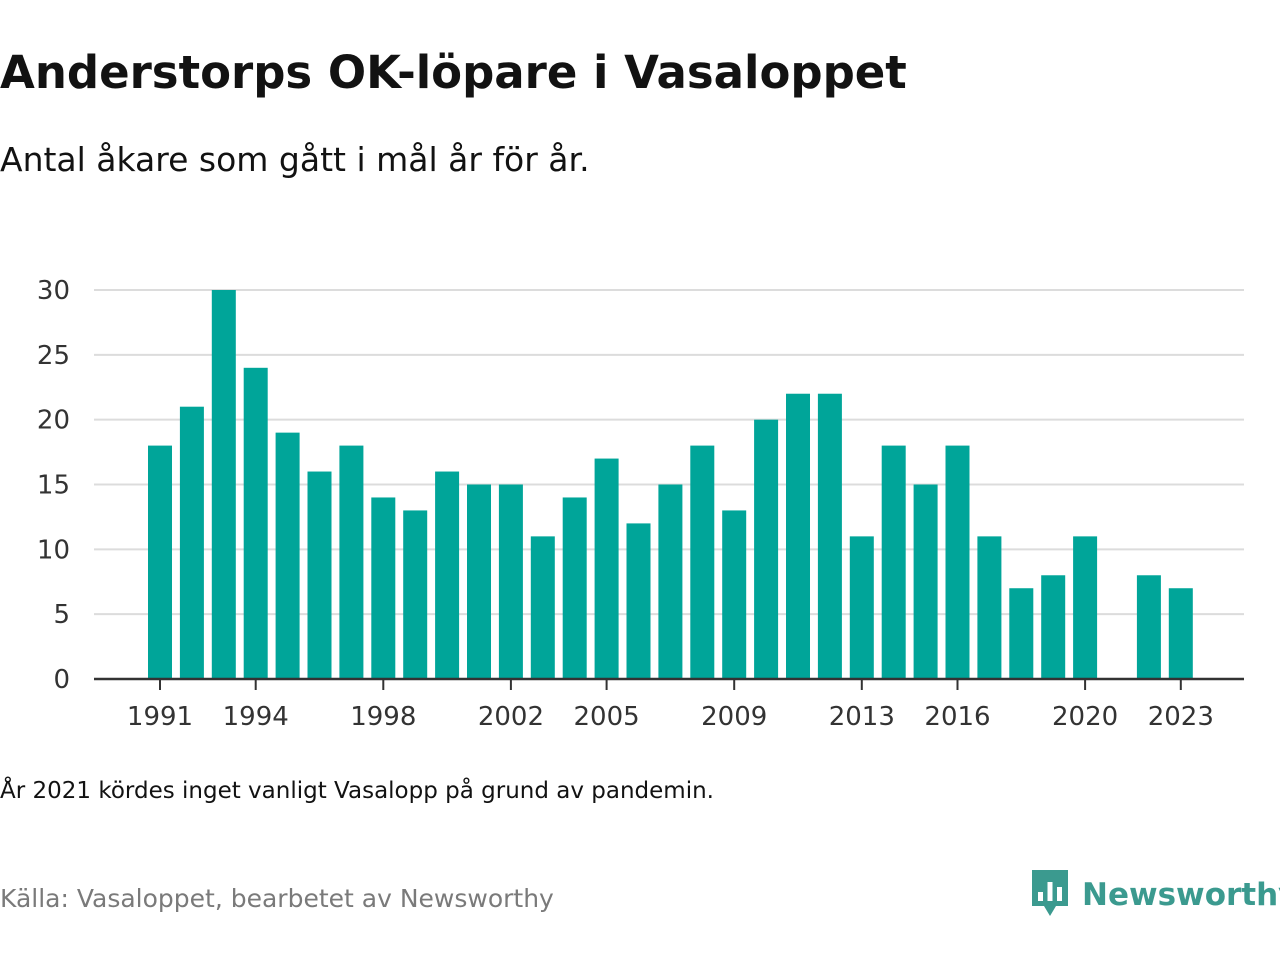  What do you see at coordinates (53, 291) in the screenshot?
I see `y-tick-label: 30` at bounding box center [53, 291].